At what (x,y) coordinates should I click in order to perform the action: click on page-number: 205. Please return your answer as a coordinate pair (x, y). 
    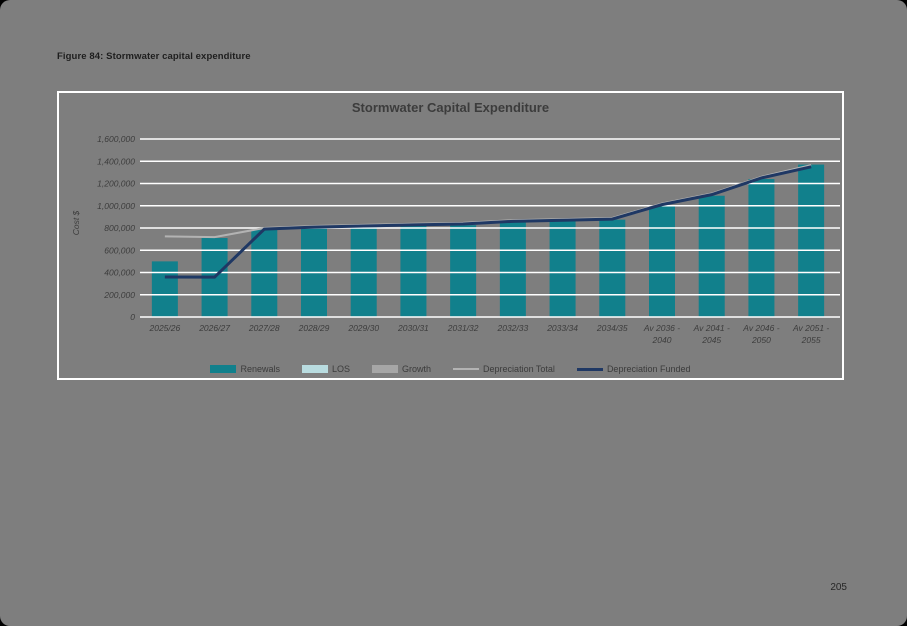
    Looking at the image, I should click on (838, 587).